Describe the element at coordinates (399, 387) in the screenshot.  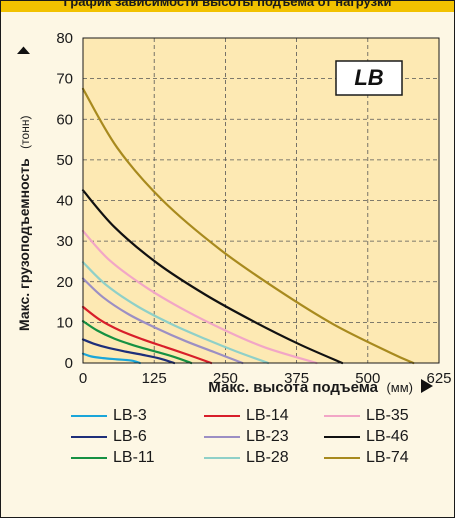
I see `x-axis-title-unit: (мм)` at that location.